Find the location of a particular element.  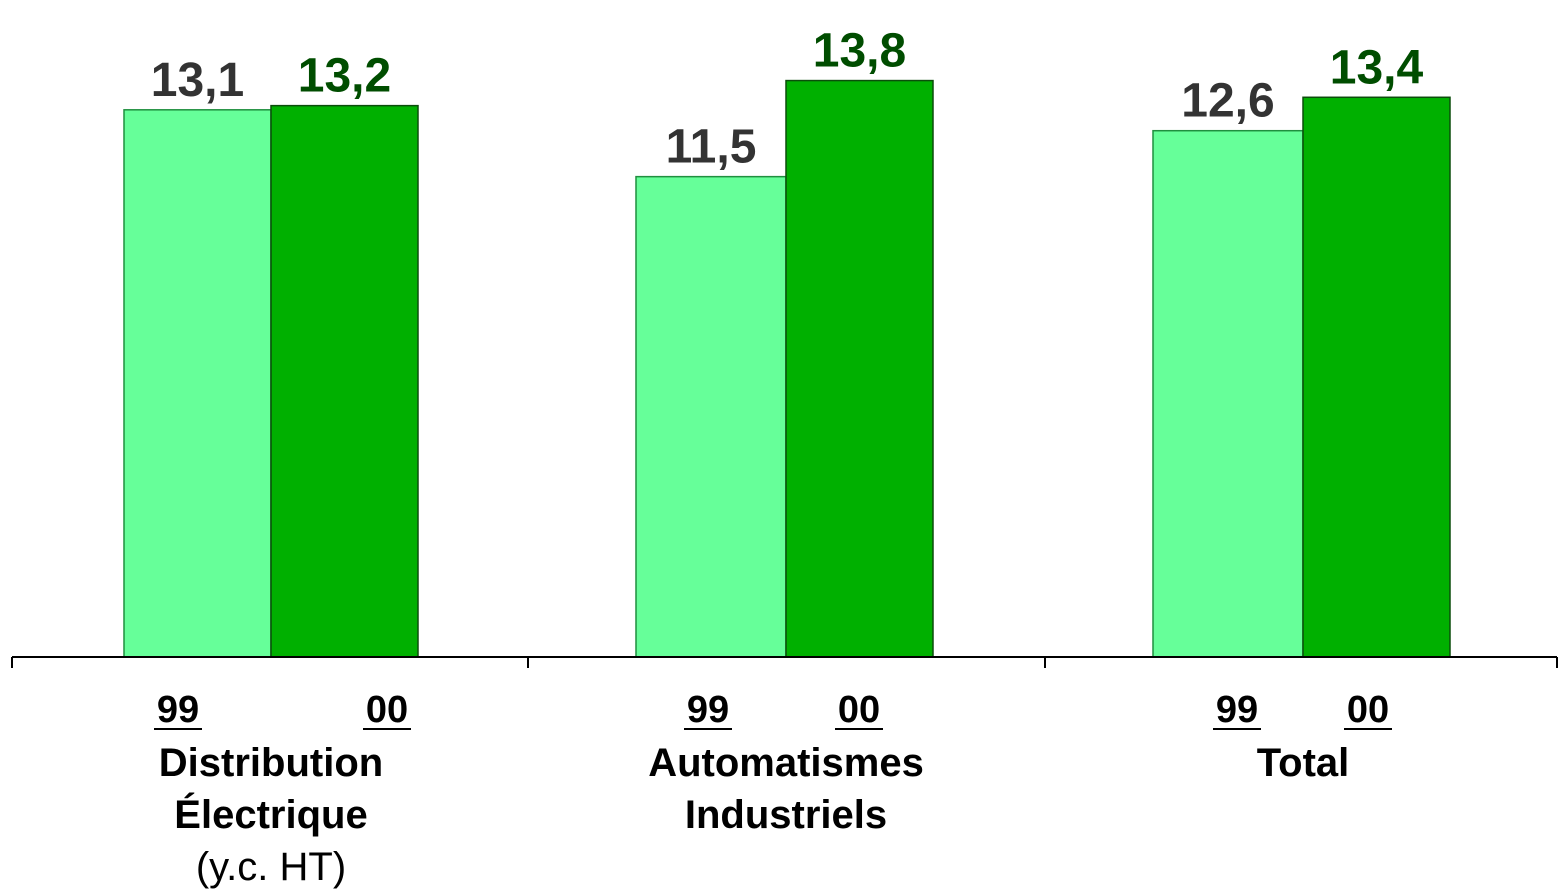

value-label-99-2: 12,6 is located at coordinates (1227, 101).